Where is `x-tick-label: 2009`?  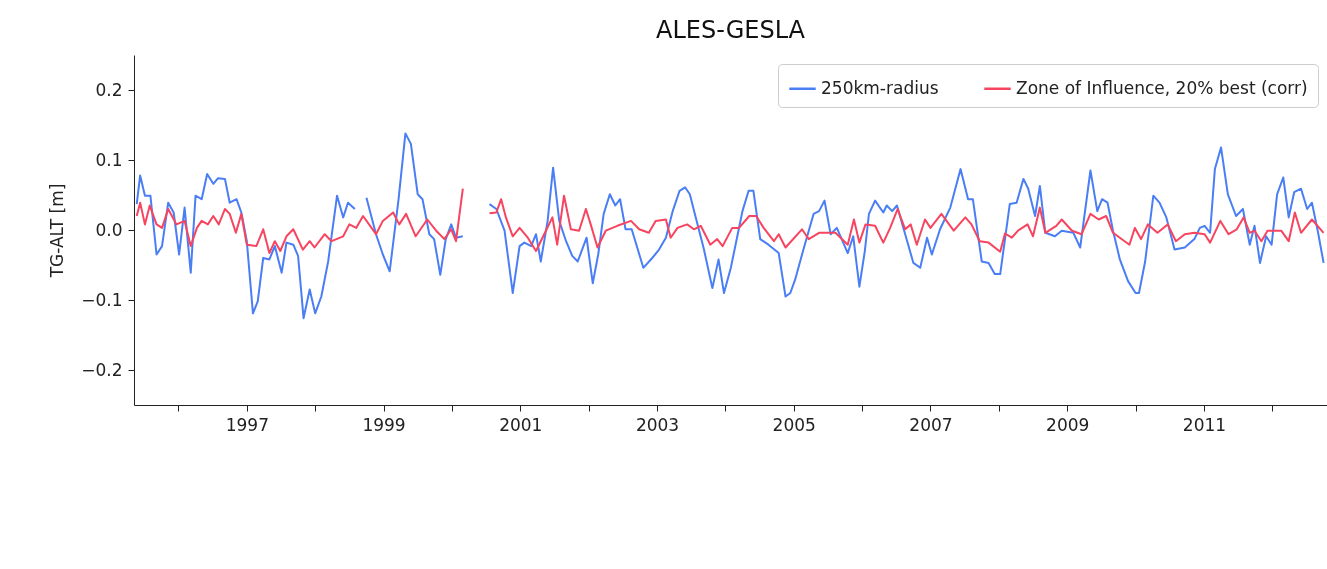 x-tick-label: 2009 is located at coordinates (1068, 424).